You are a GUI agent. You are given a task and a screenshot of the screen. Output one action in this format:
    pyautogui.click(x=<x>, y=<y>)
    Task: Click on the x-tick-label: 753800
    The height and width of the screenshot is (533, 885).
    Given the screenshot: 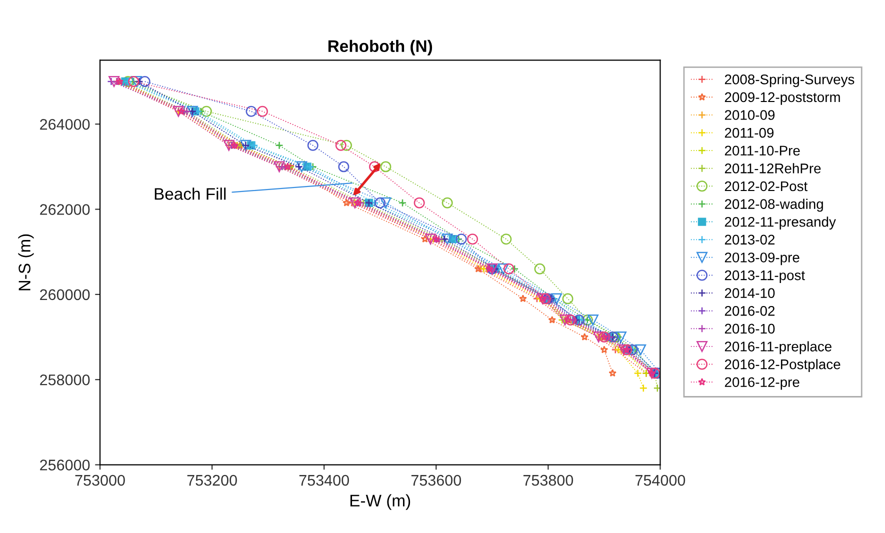 What is the action you would take?
    pyautogui.click(x=548, y=480)
    